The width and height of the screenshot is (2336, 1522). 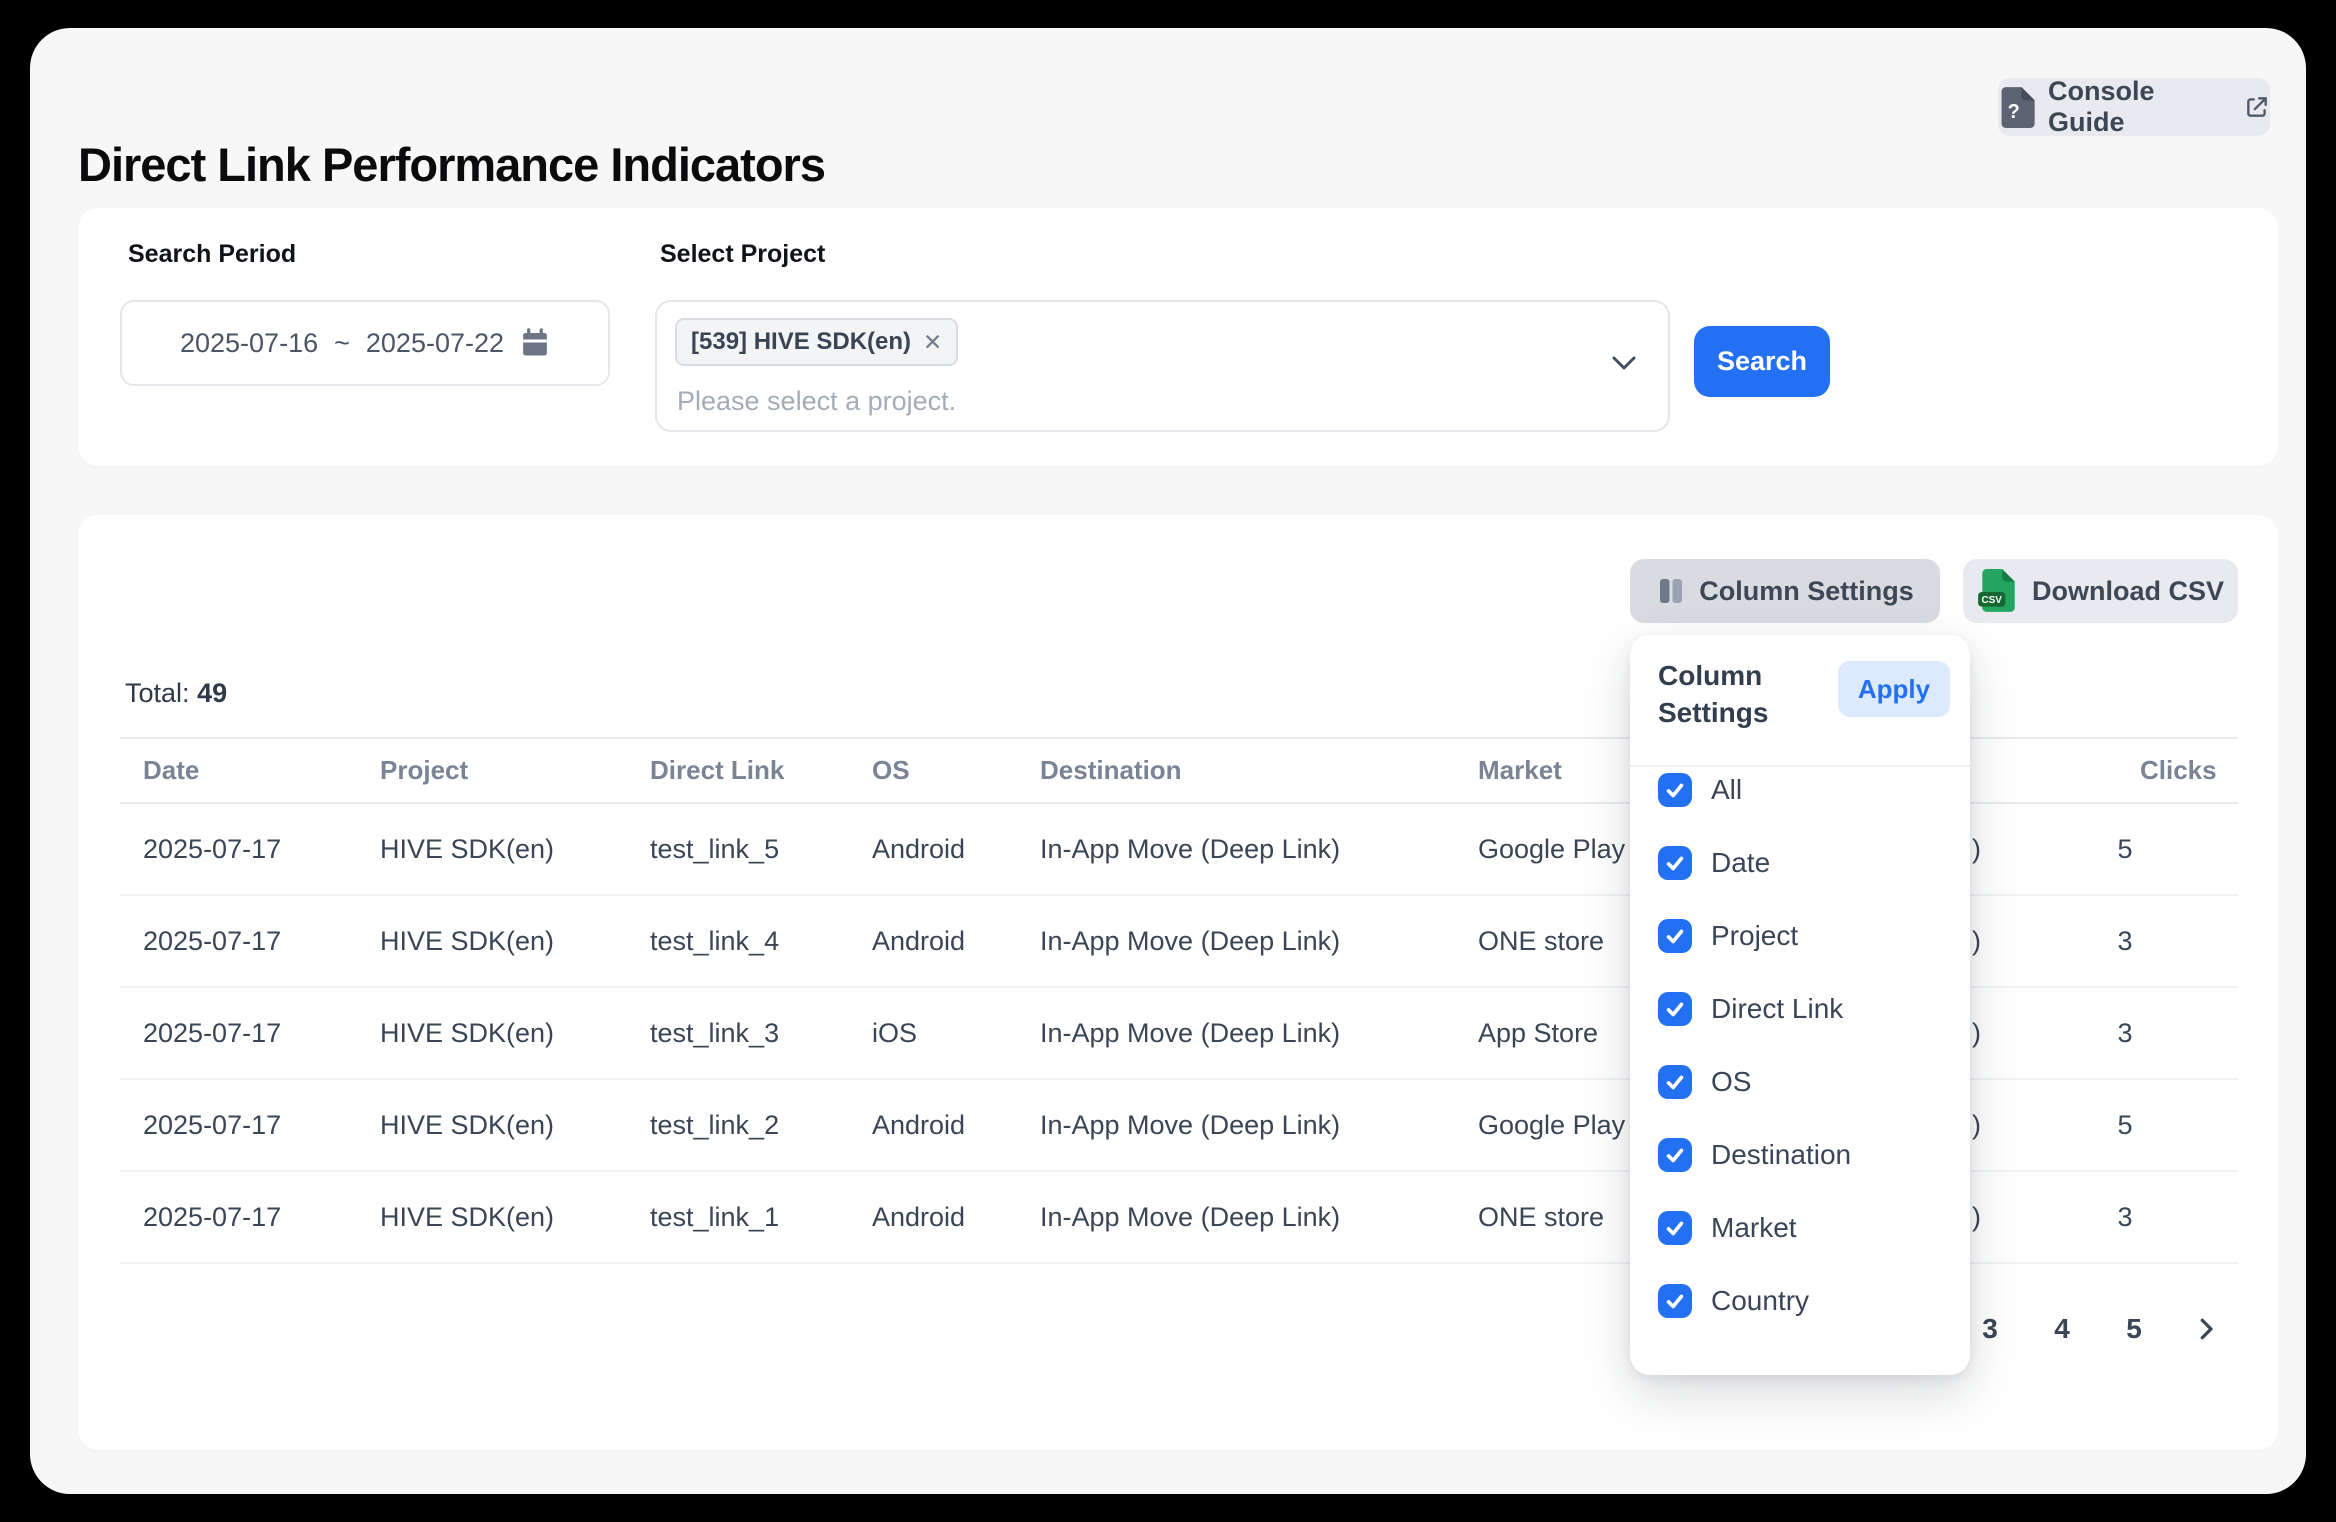 What do you see at coordinates (1624, 365) in the screenshot?
I see `chevron-down-icon` at bounding box center [1624, 365].